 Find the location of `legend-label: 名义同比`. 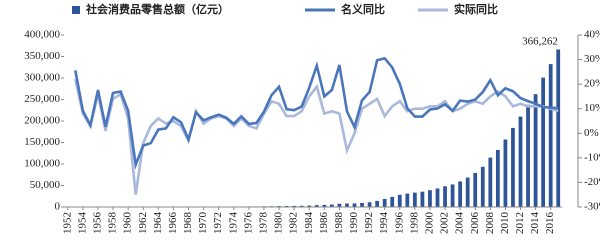

legend-label: 名义同比 is located at coordinates (363, 9).